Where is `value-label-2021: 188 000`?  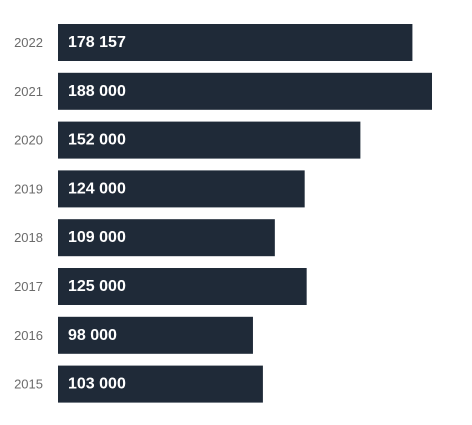 value-label-2021: 188 000 is located at coordinates (97, 91).